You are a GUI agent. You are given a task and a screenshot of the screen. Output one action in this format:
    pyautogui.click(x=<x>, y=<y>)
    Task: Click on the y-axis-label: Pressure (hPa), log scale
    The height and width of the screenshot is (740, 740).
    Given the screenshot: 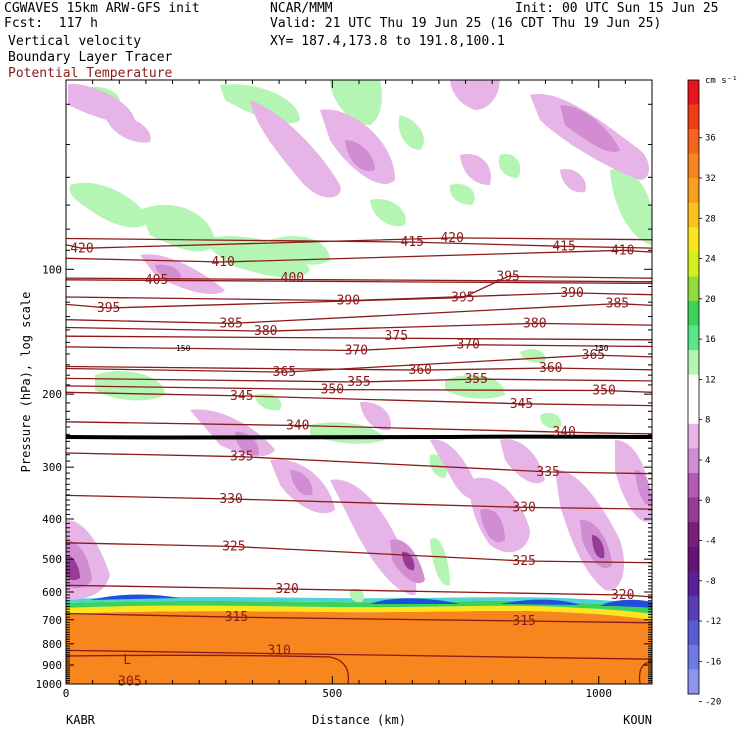 What is the action you would take?
    pyautogui.click(x=26, y=382)
    